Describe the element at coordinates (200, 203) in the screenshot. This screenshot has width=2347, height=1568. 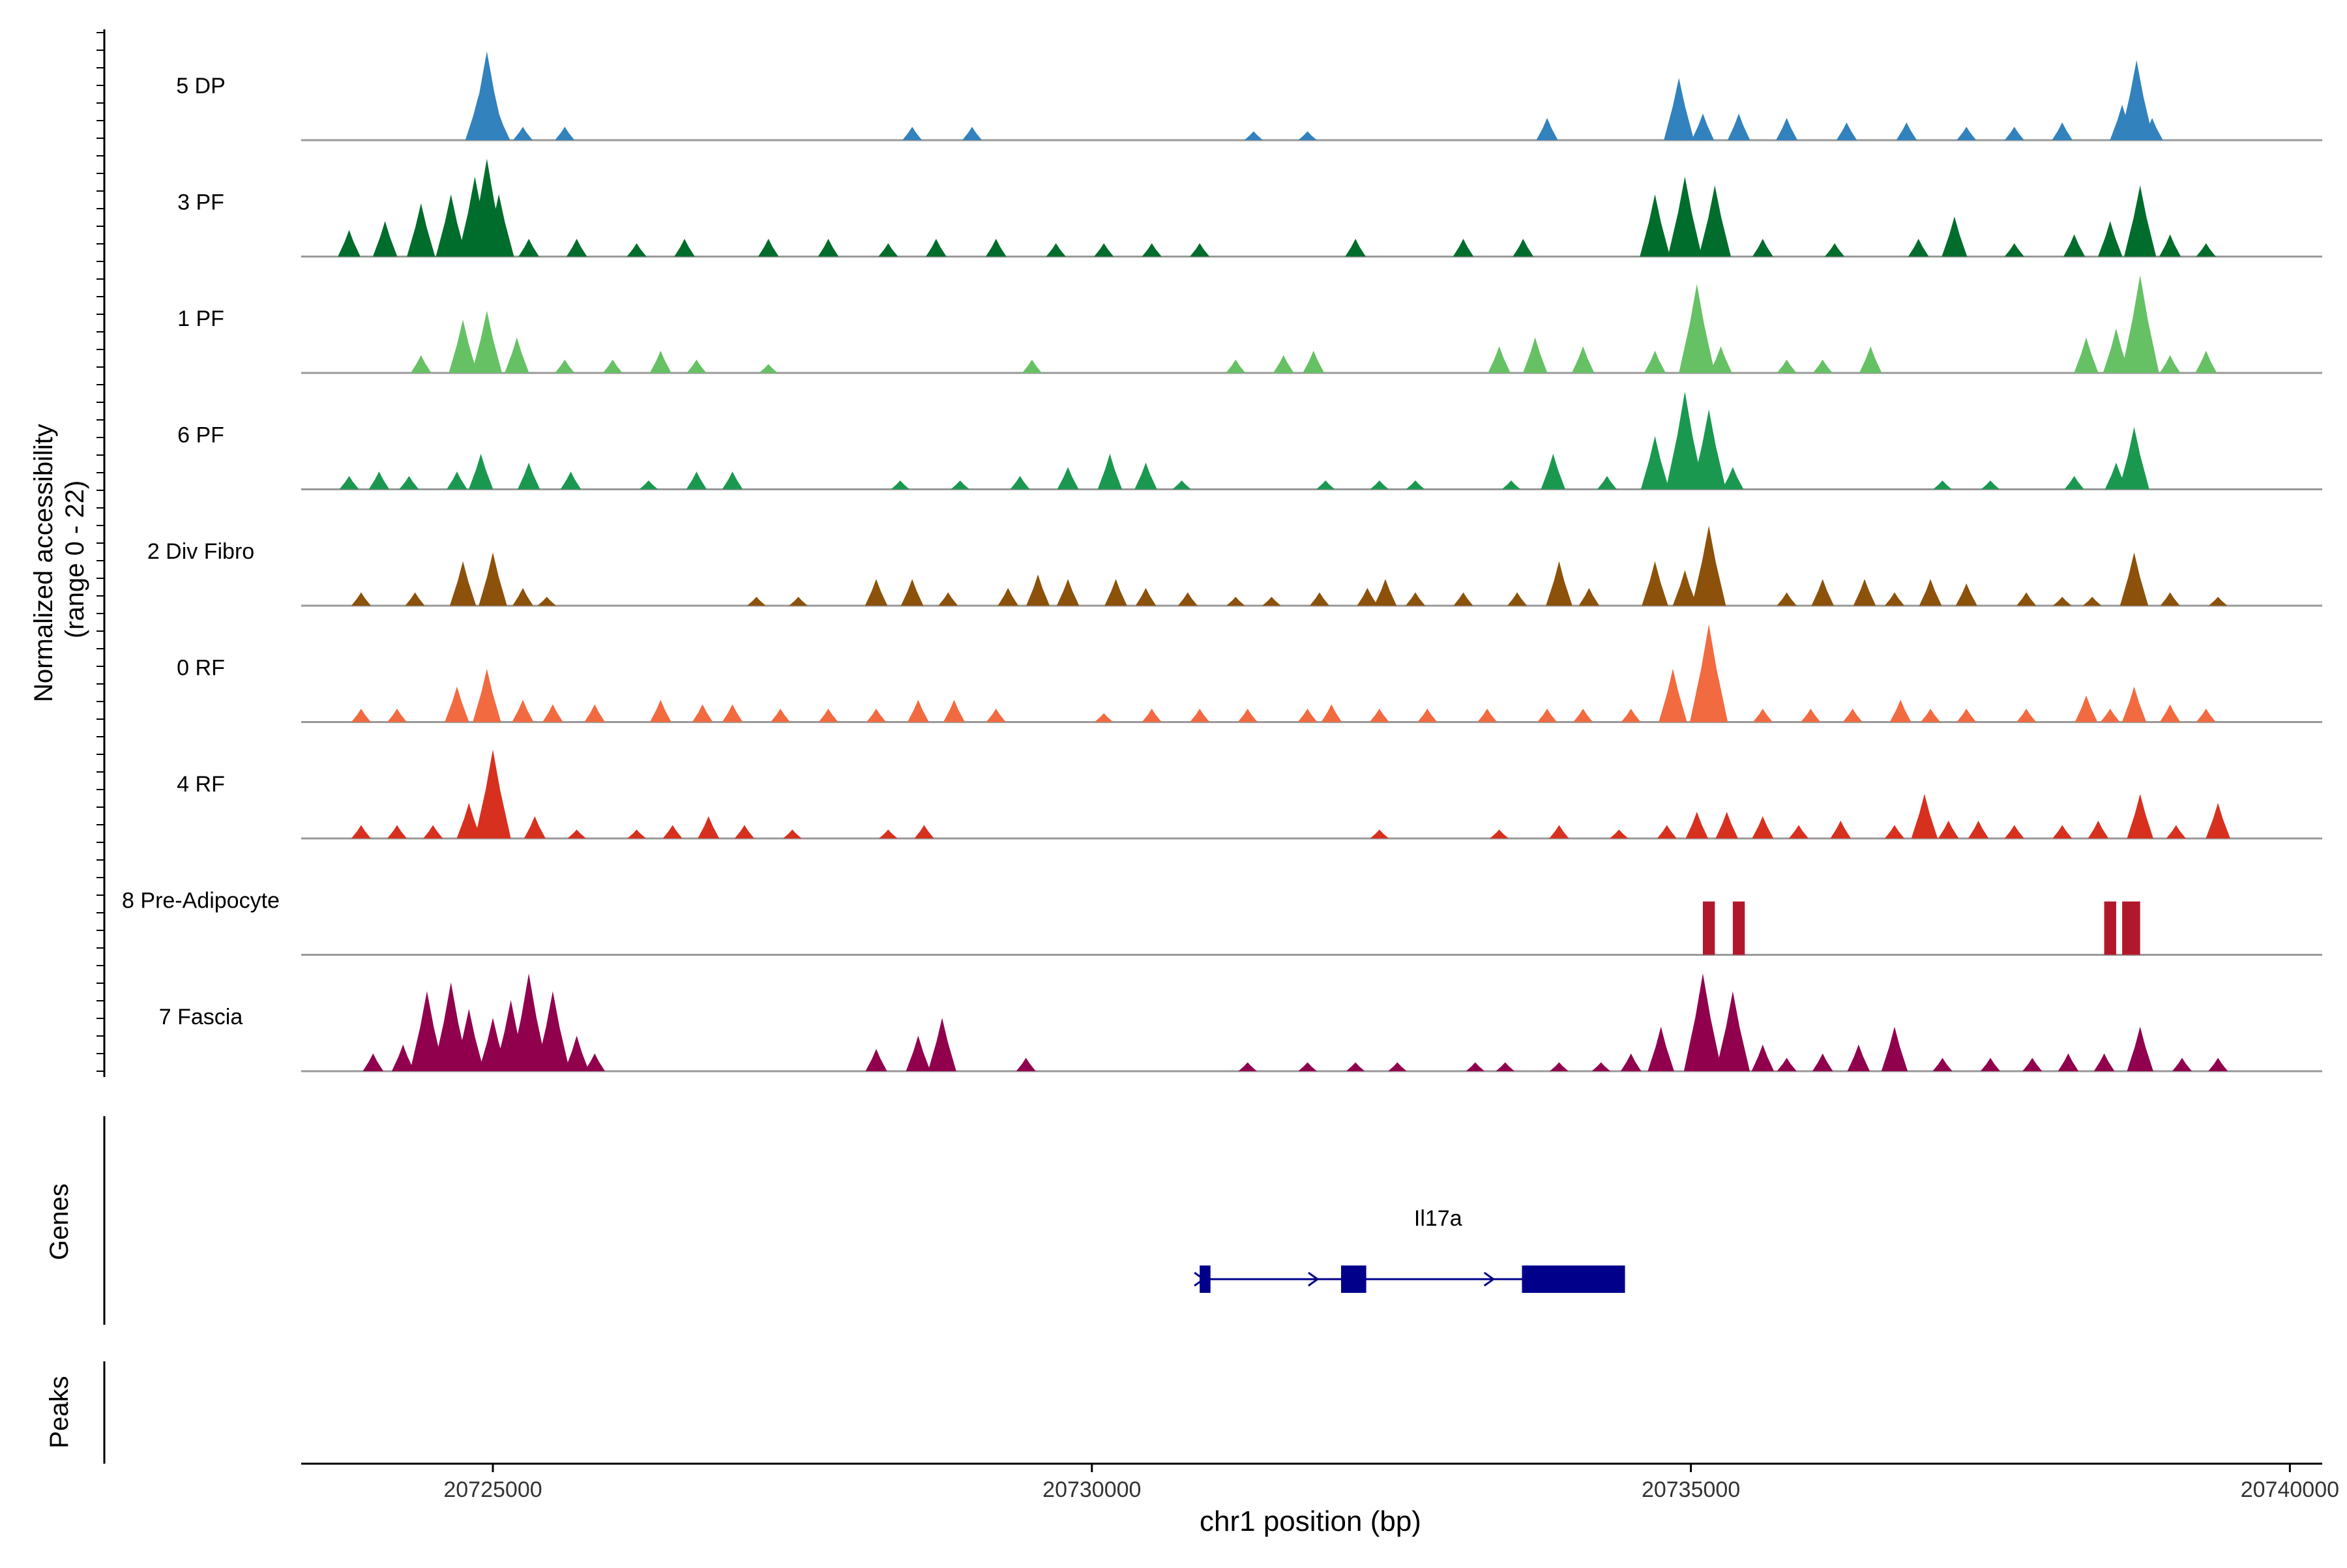
I see `track-label: 3 PF` at that location.